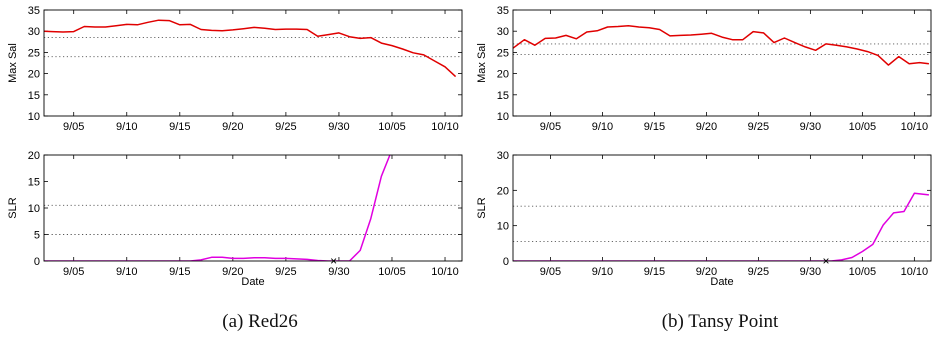 This screenshot has width=940, height=352. Describe the element at coordinates (720, 321) in the screenshot. I see `caption-b: (b) Tansy Point` at that location.